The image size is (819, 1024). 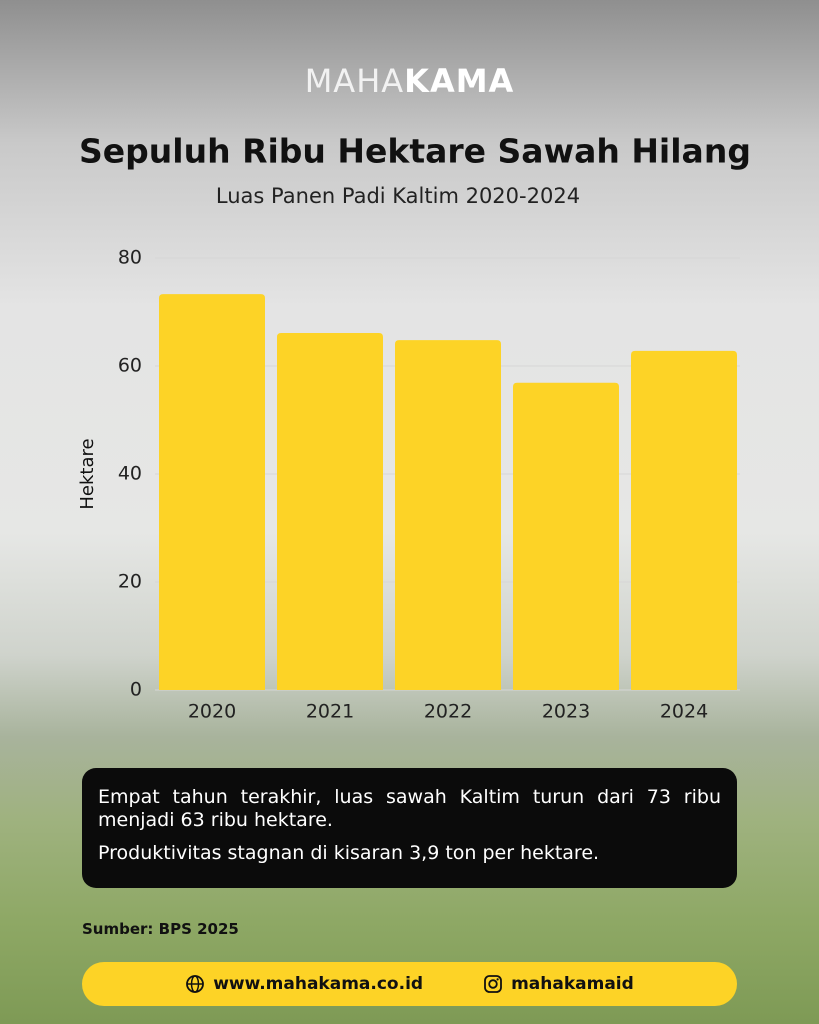 What do you see at coordinates (398, 196) in the screenshot?
I see `chart-subtitle: Luas Panen Padi Kaltim 2020-2024` at bounding box center [398, 196].